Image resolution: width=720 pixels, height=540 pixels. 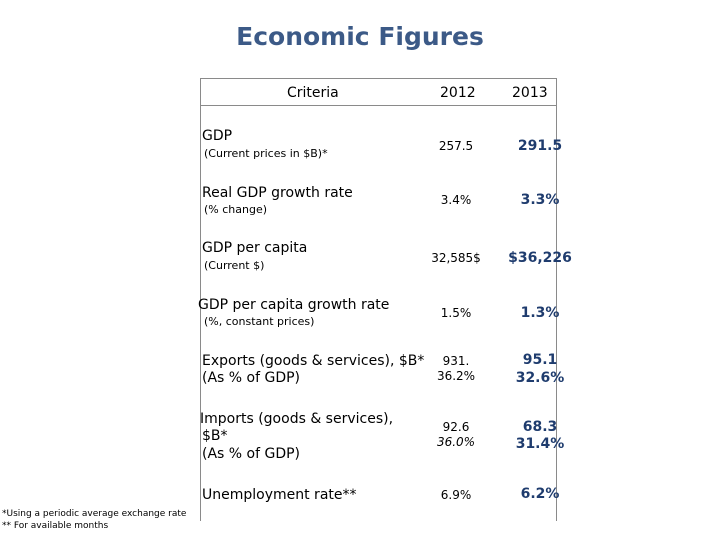 I want to click on value-2013: 68.3, so click(x=540, y=427).